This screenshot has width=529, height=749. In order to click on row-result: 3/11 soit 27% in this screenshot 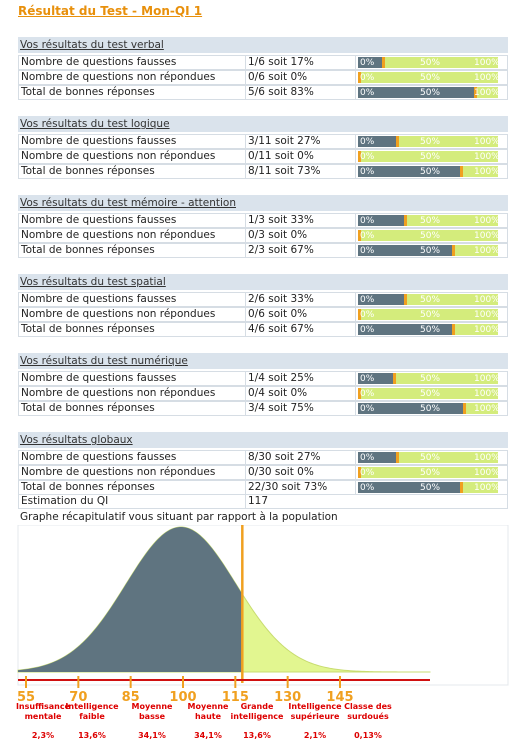, I will do `click(300, 141)`.